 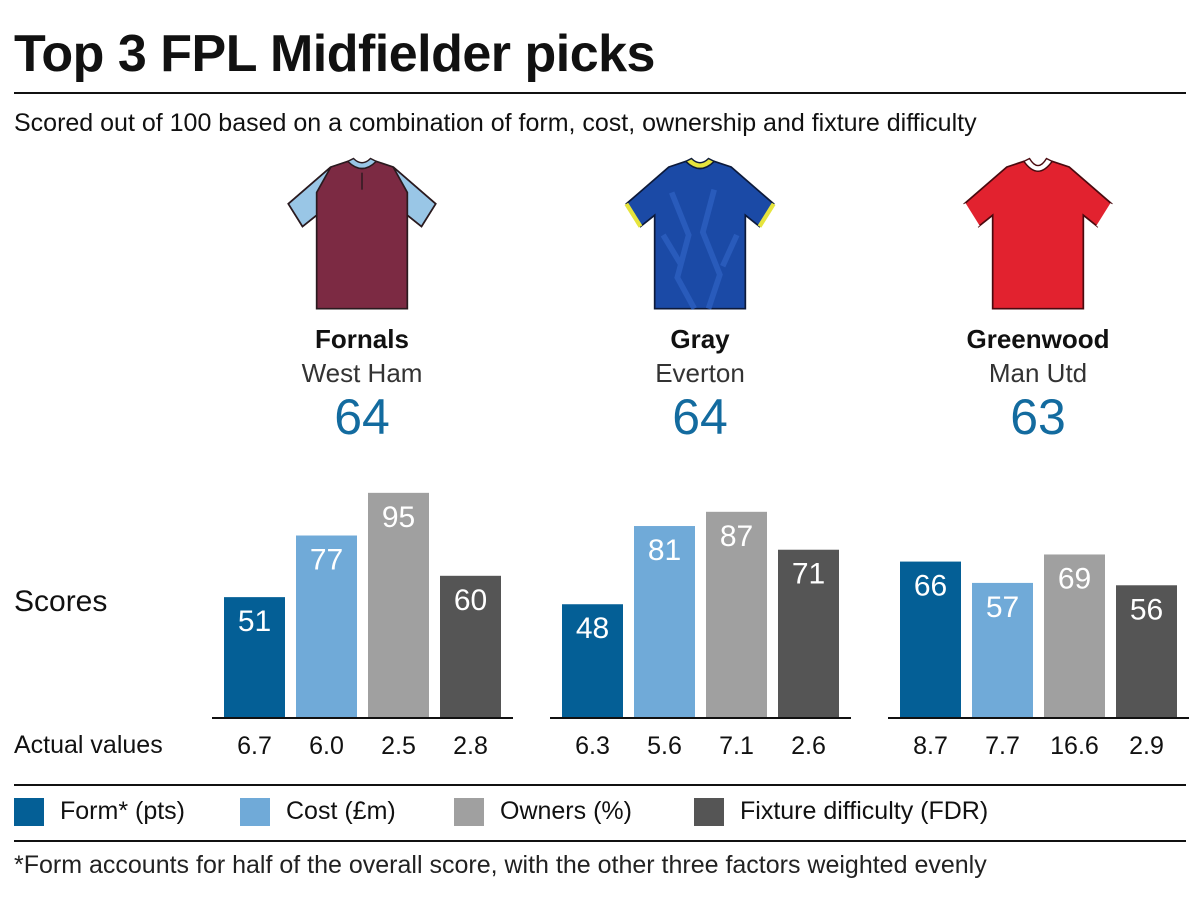 What do you see at coordinates (930, 586) in the screenshot?
I see `bar-value-label: 66` at bounding box center [930, 586].